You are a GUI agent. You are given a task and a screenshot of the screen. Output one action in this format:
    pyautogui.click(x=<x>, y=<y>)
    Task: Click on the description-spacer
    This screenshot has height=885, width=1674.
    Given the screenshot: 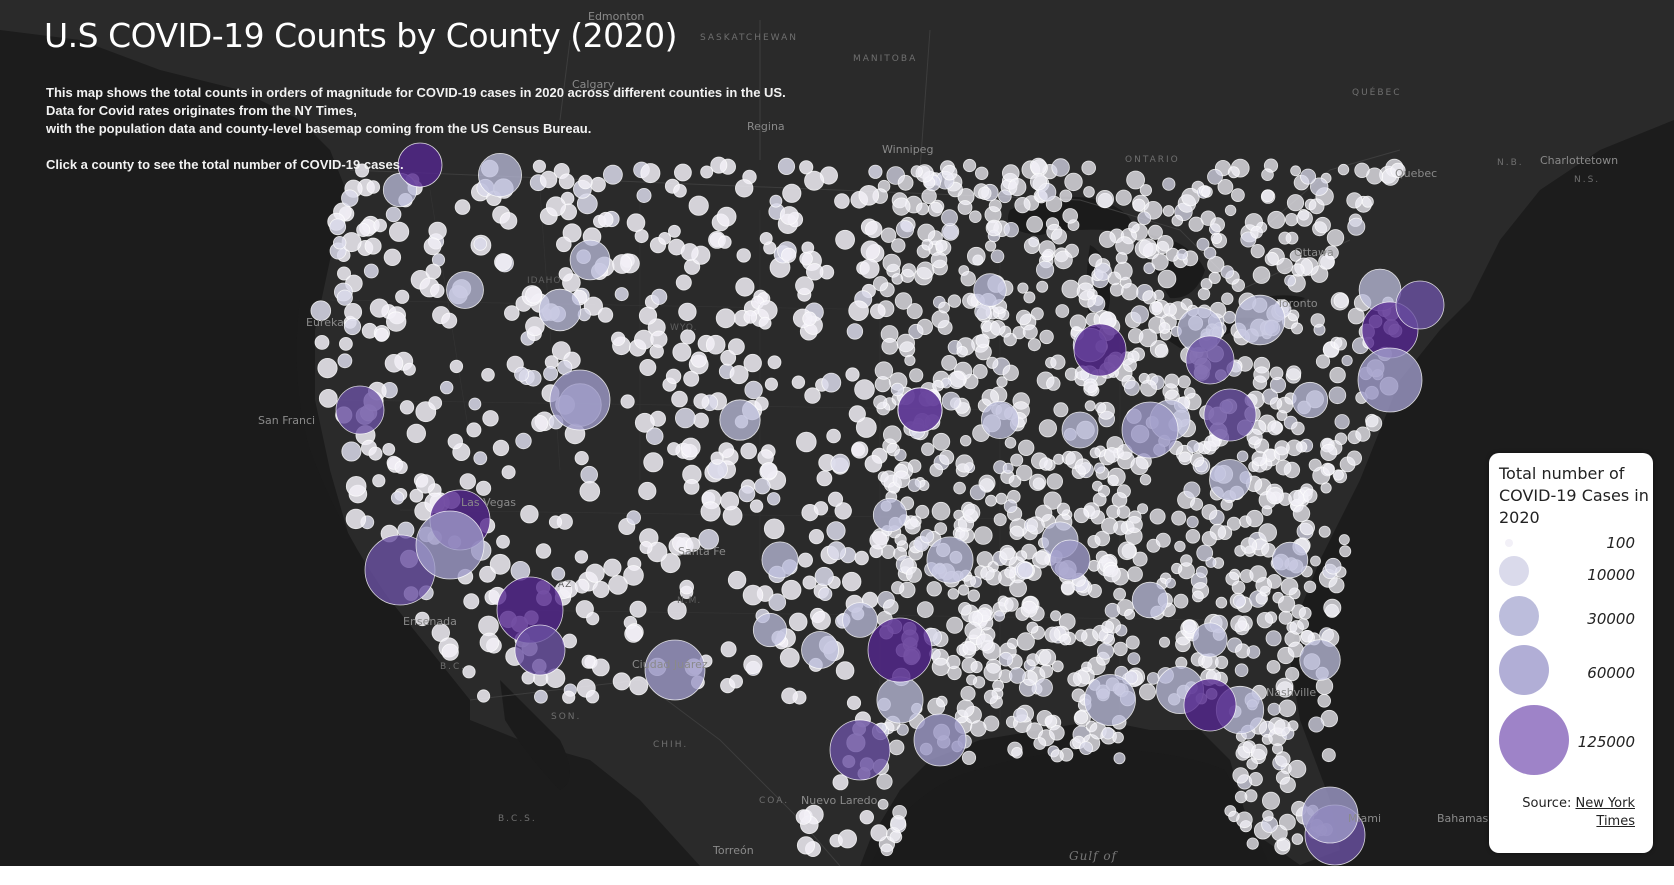 What is the action you would take?
    pyautogui.click(x=416, y=147)
    